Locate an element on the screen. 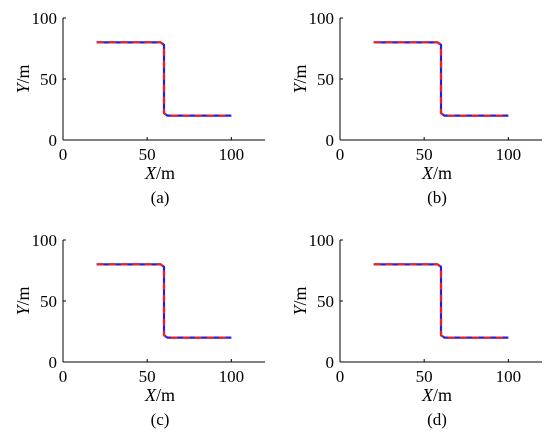 This screenshot has width=550, height=441. panel-caption: (d) is located at coordinates (437, 419).